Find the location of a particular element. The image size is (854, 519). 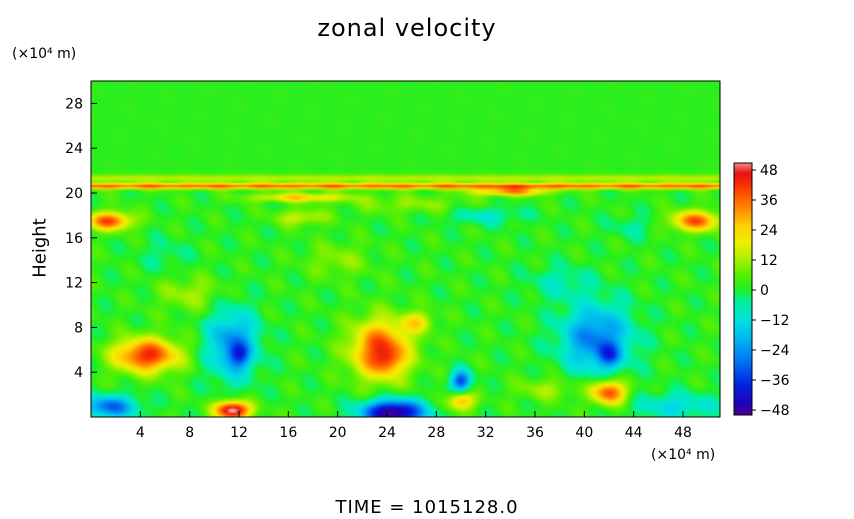

y-tick-label: 24 is located at coordinates (74, 149).